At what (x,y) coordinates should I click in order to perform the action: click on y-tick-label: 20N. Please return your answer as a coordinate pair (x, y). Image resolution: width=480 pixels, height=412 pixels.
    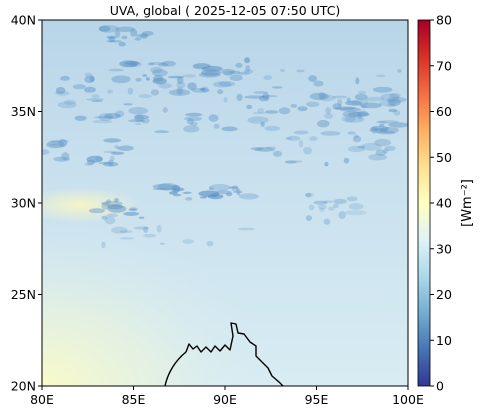
    Looking at the image, I should click on (23, 386).